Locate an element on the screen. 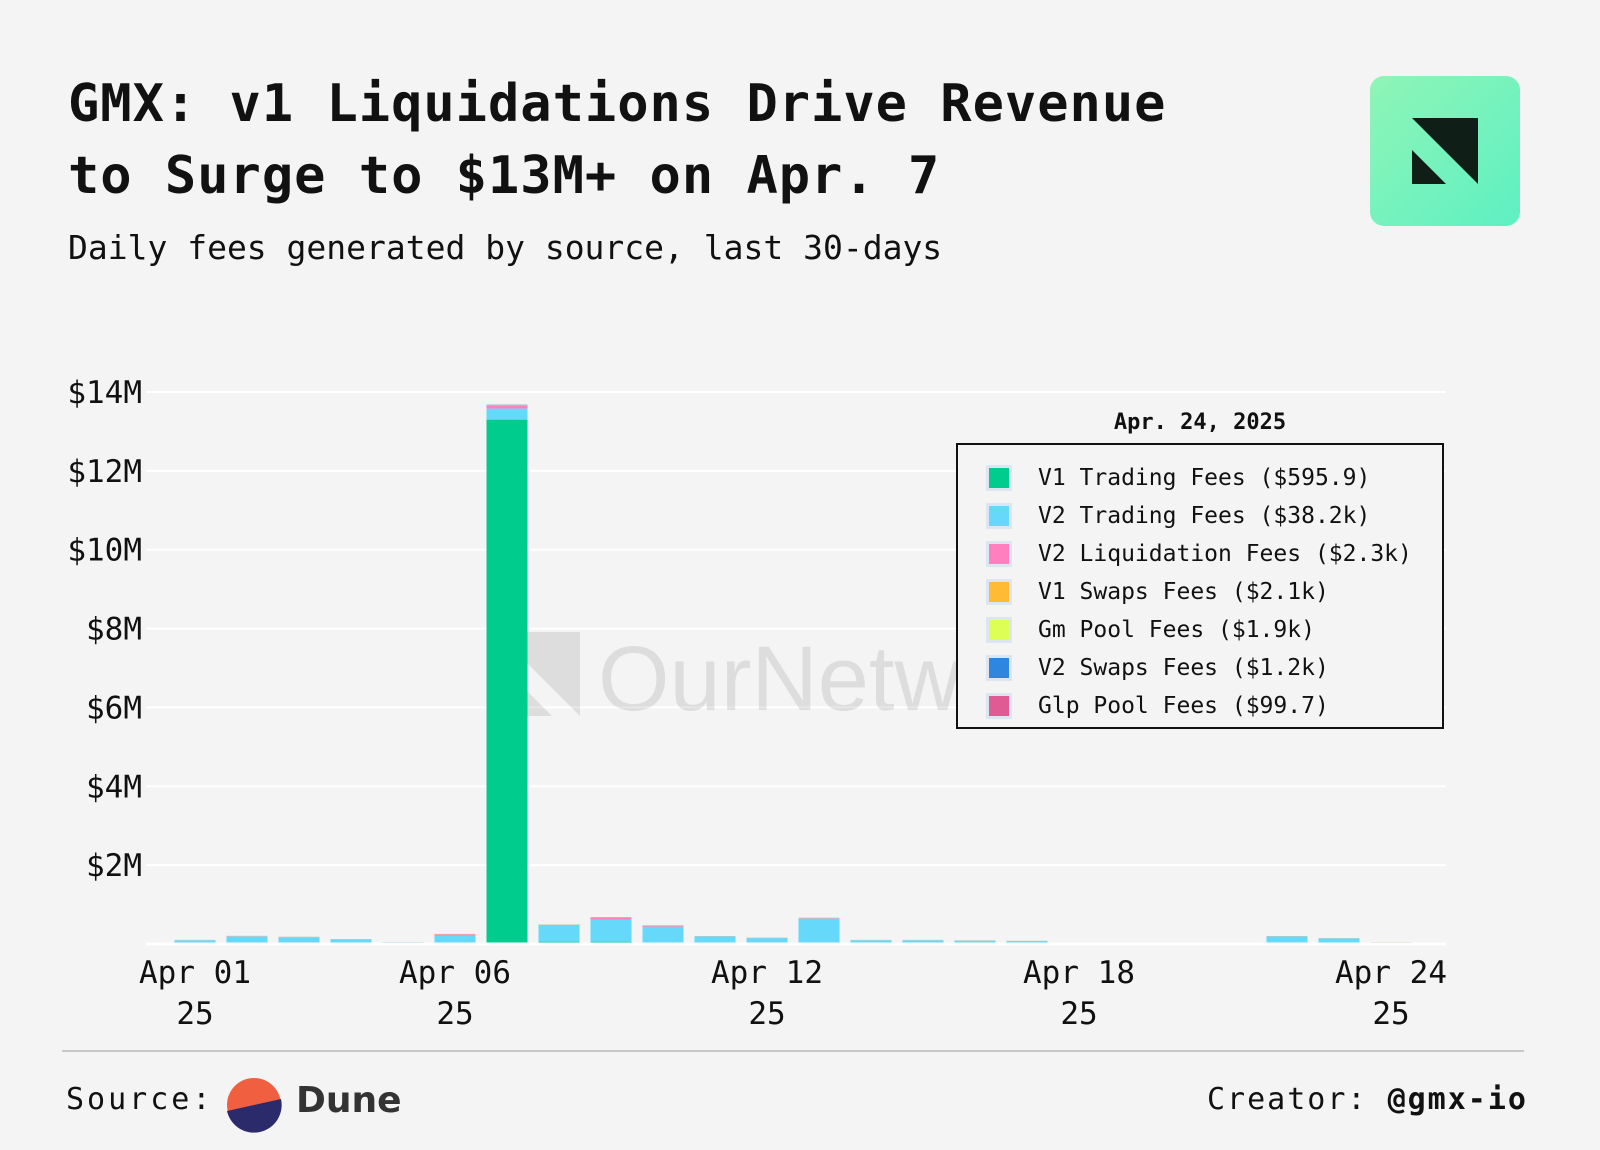 The height and width of the screenshot is (1150, 1600). legend-label: V2 Liquidation Fees ($2.3k) is located at coordinates (1225, 554).